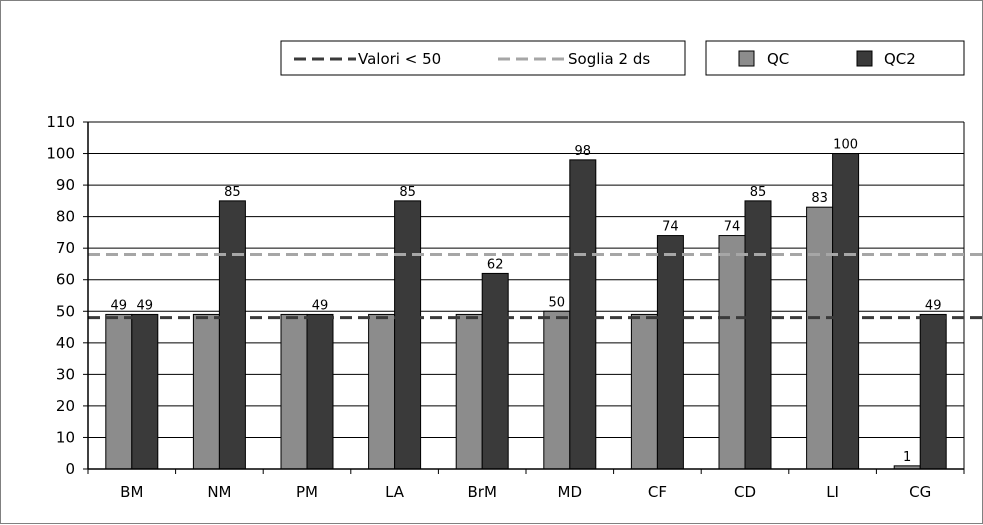  I want to click on legend-swatch-qc, so click(746, 58).